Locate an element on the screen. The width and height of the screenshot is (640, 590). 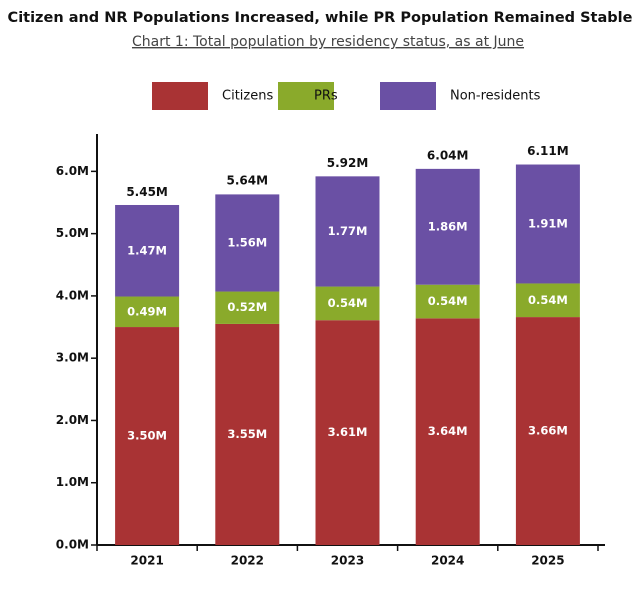
total-label: 5.64M is located at coordinates (248, 180).